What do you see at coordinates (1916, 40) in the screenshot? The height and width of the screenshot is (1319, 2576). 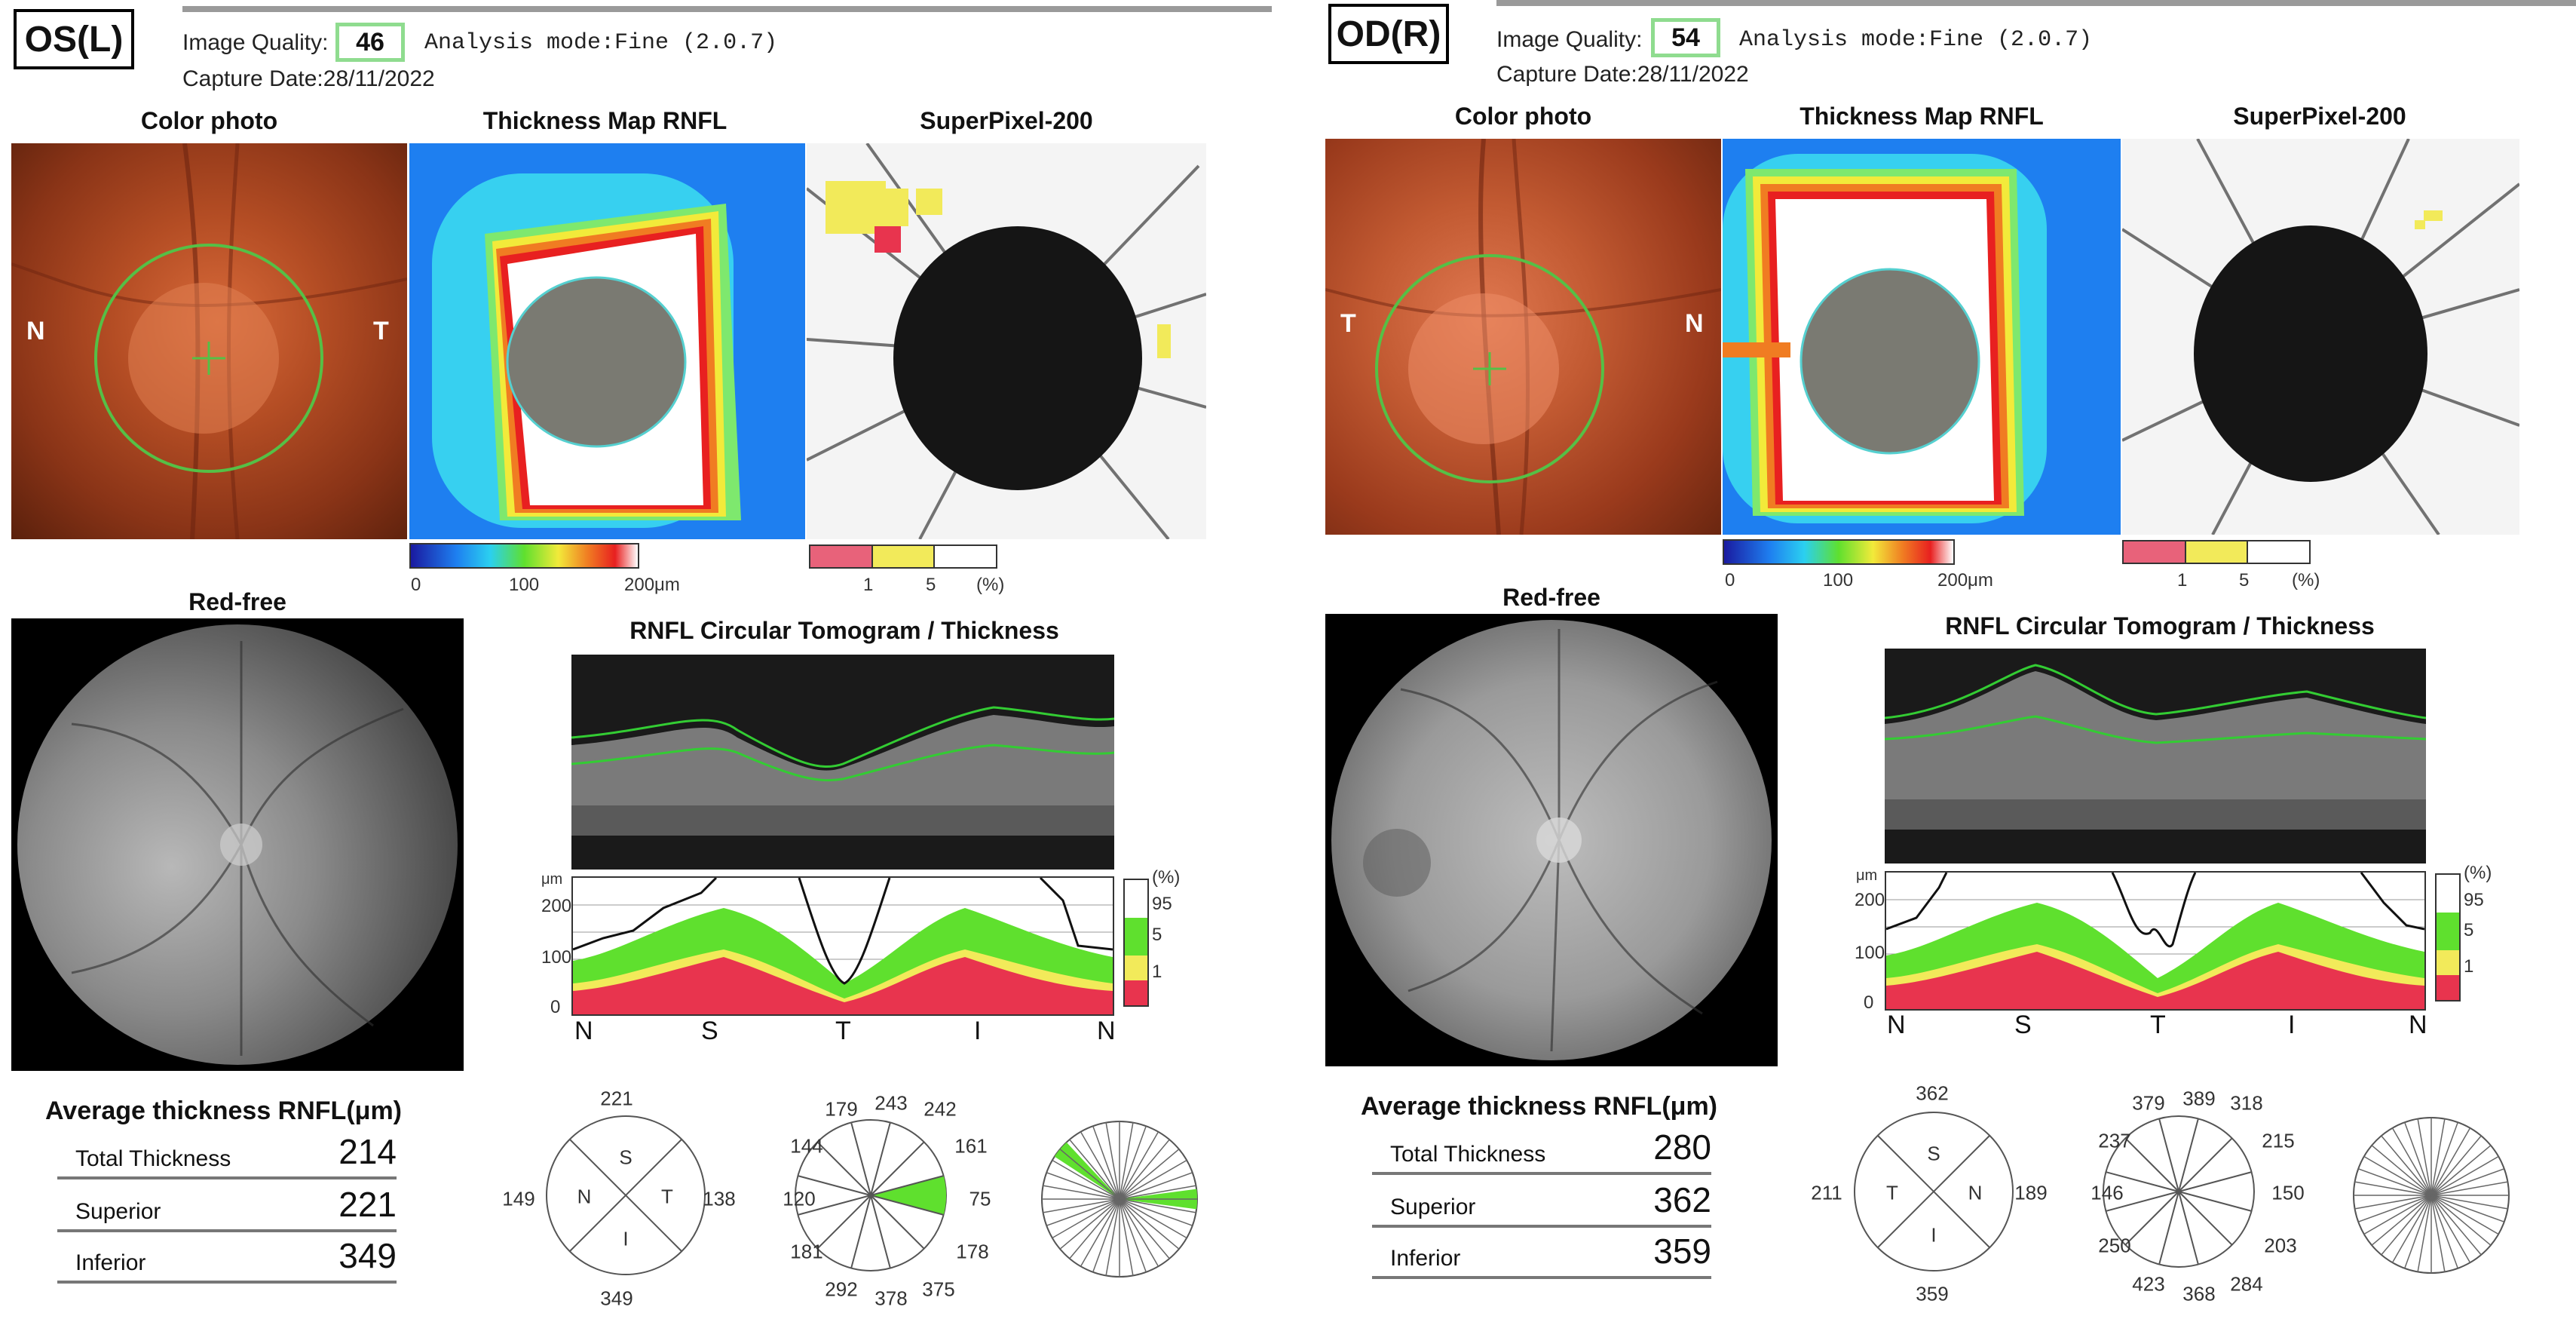 I see `analysis-mode: Analysis mode:Fine (2.0.7)` at bounding box center [1916, 40].